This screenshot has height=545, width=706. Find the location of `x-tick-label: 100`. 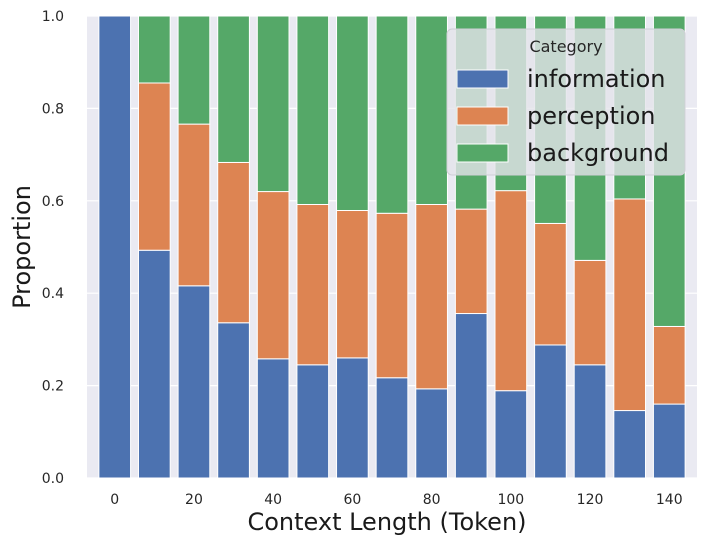

x-tick-label: 100 is located at coordinates (510, 500).